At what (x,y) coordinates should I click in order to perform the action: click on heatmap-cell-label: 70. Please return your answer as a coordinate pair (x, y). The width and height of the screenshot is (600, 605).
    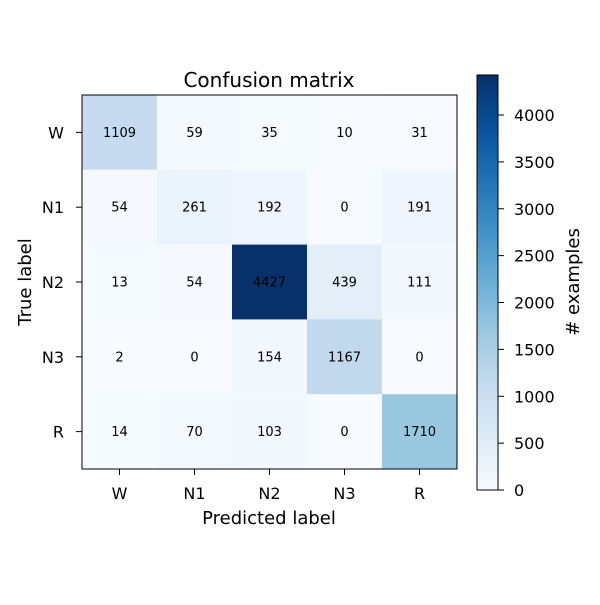
    Looking at the image, I should click on (194, 432).